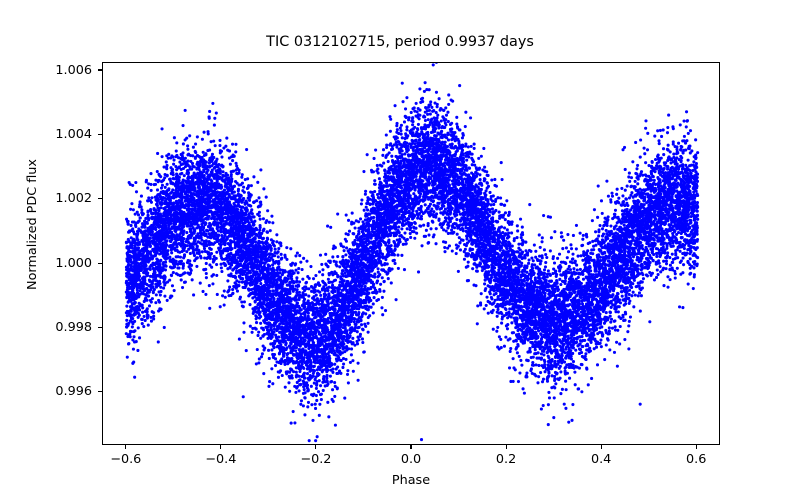  I want to click on y-tick-label: 1.004, so click(73, 134).